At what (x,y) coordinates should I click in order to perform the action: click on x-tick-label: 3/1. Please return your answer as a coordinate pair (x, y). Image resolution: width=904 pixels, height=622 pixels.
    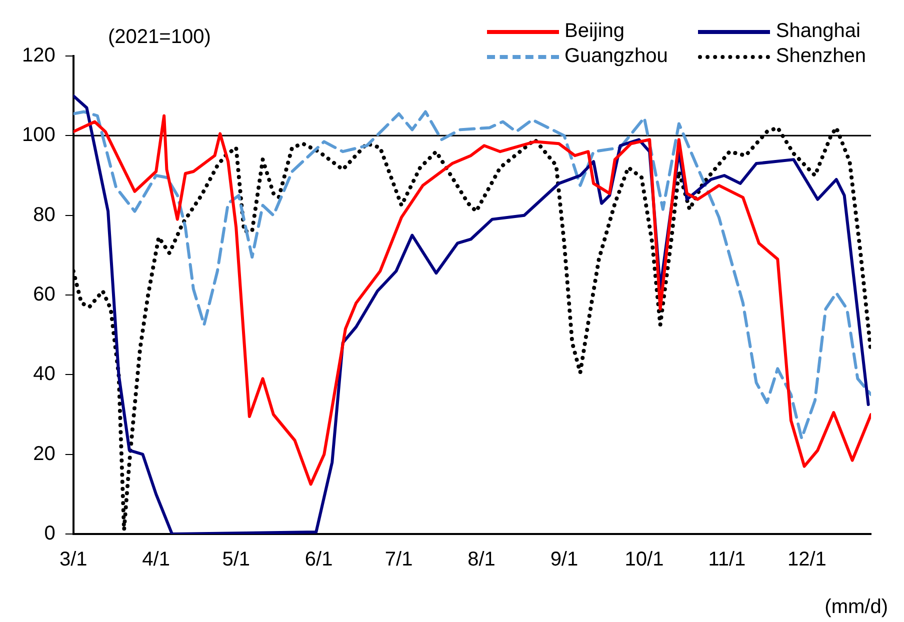
    Looking at the image, I should click on (73, 559).